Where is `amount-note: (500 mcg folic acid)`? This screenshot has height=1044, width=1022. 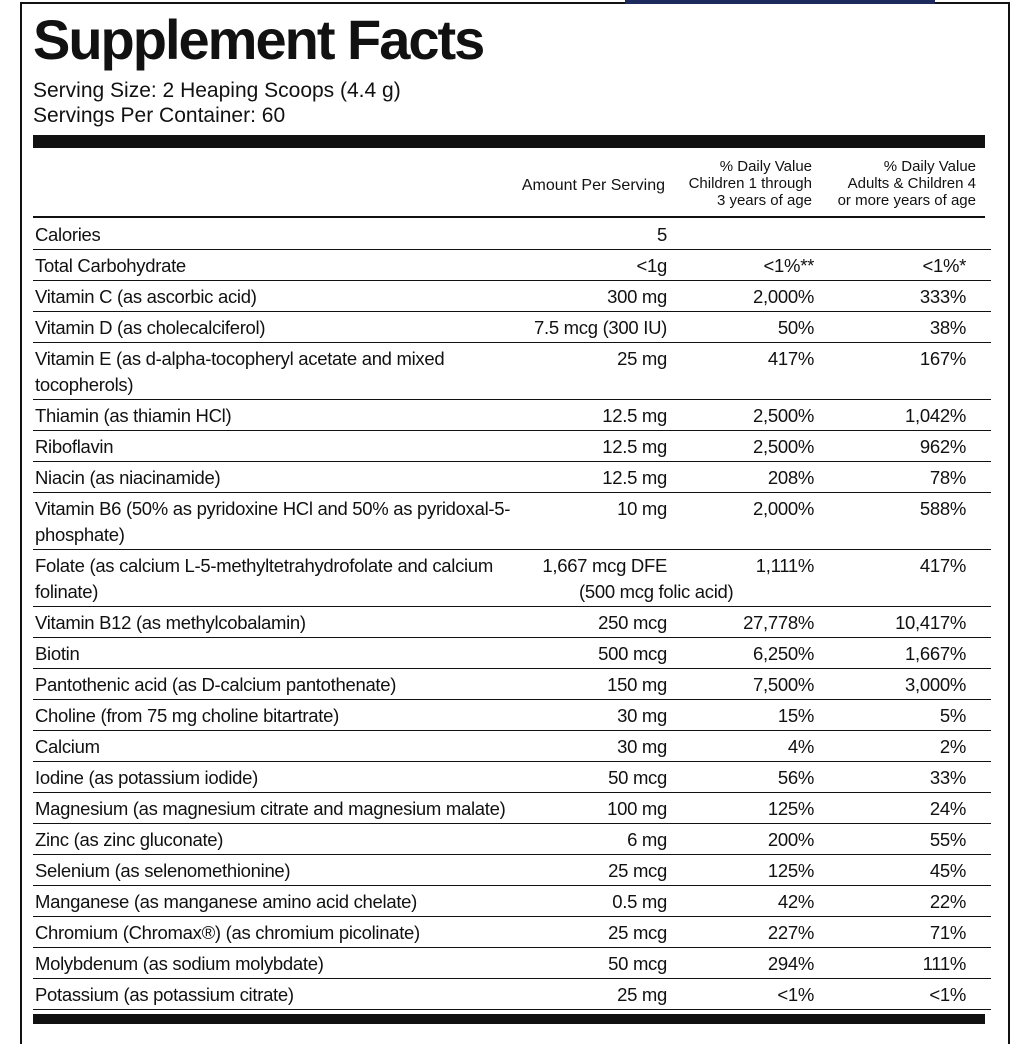 amount-note: (500 mcg folic acid) is located at coordinates (656, 591).